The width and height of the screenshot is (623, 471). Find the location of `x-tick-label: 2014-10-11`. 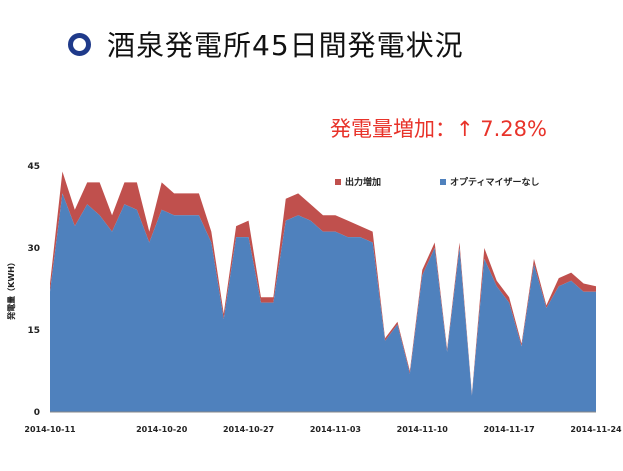

x-tick-label: 2014-10-11 is located at coordinates (50, 429).